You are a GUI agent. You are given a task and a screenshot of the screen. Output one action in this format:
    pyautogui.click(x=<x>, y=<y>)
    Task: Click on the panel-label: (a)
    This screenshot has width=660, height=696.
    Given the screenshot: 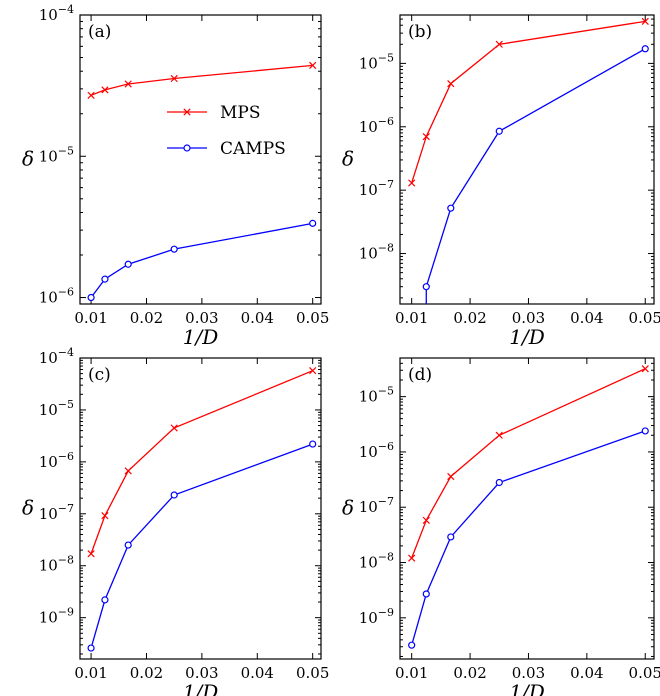 What is the action you would take?
    pyautogui.click(x=99, y=32)
    